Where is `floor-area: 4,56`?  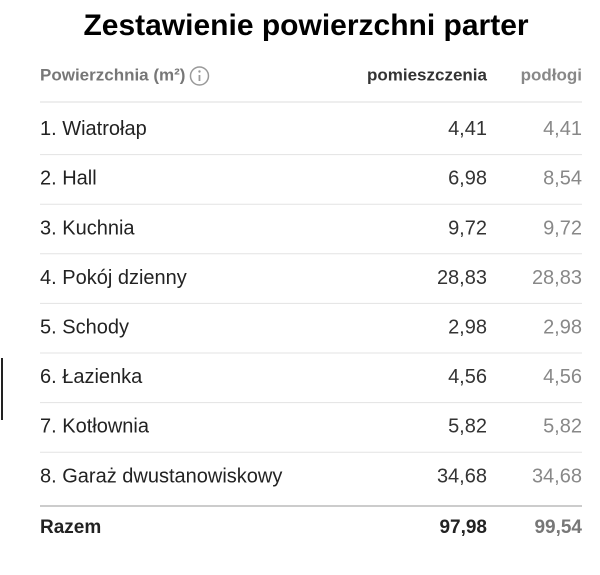
floor-area: 4,56 is located at coordinates (562, 377).